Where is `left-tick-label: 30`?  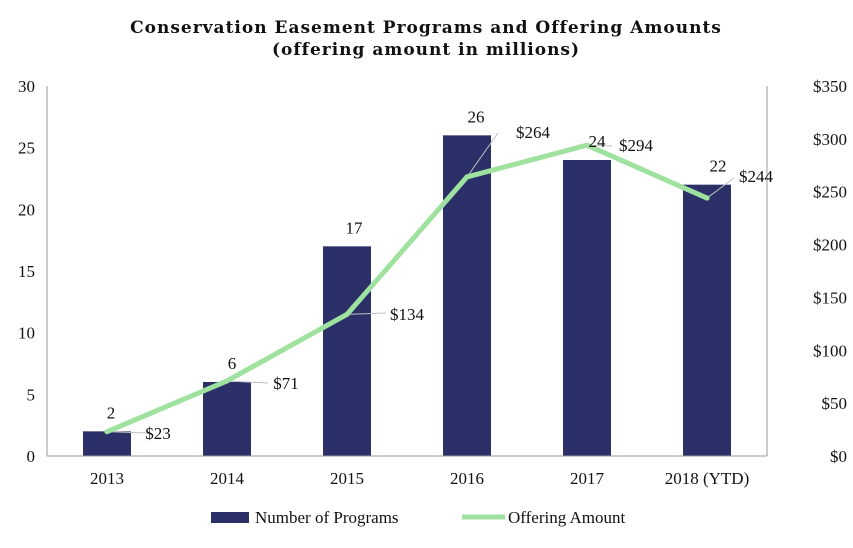 left-tick-label: 30 is located at coordinates (26, 86).